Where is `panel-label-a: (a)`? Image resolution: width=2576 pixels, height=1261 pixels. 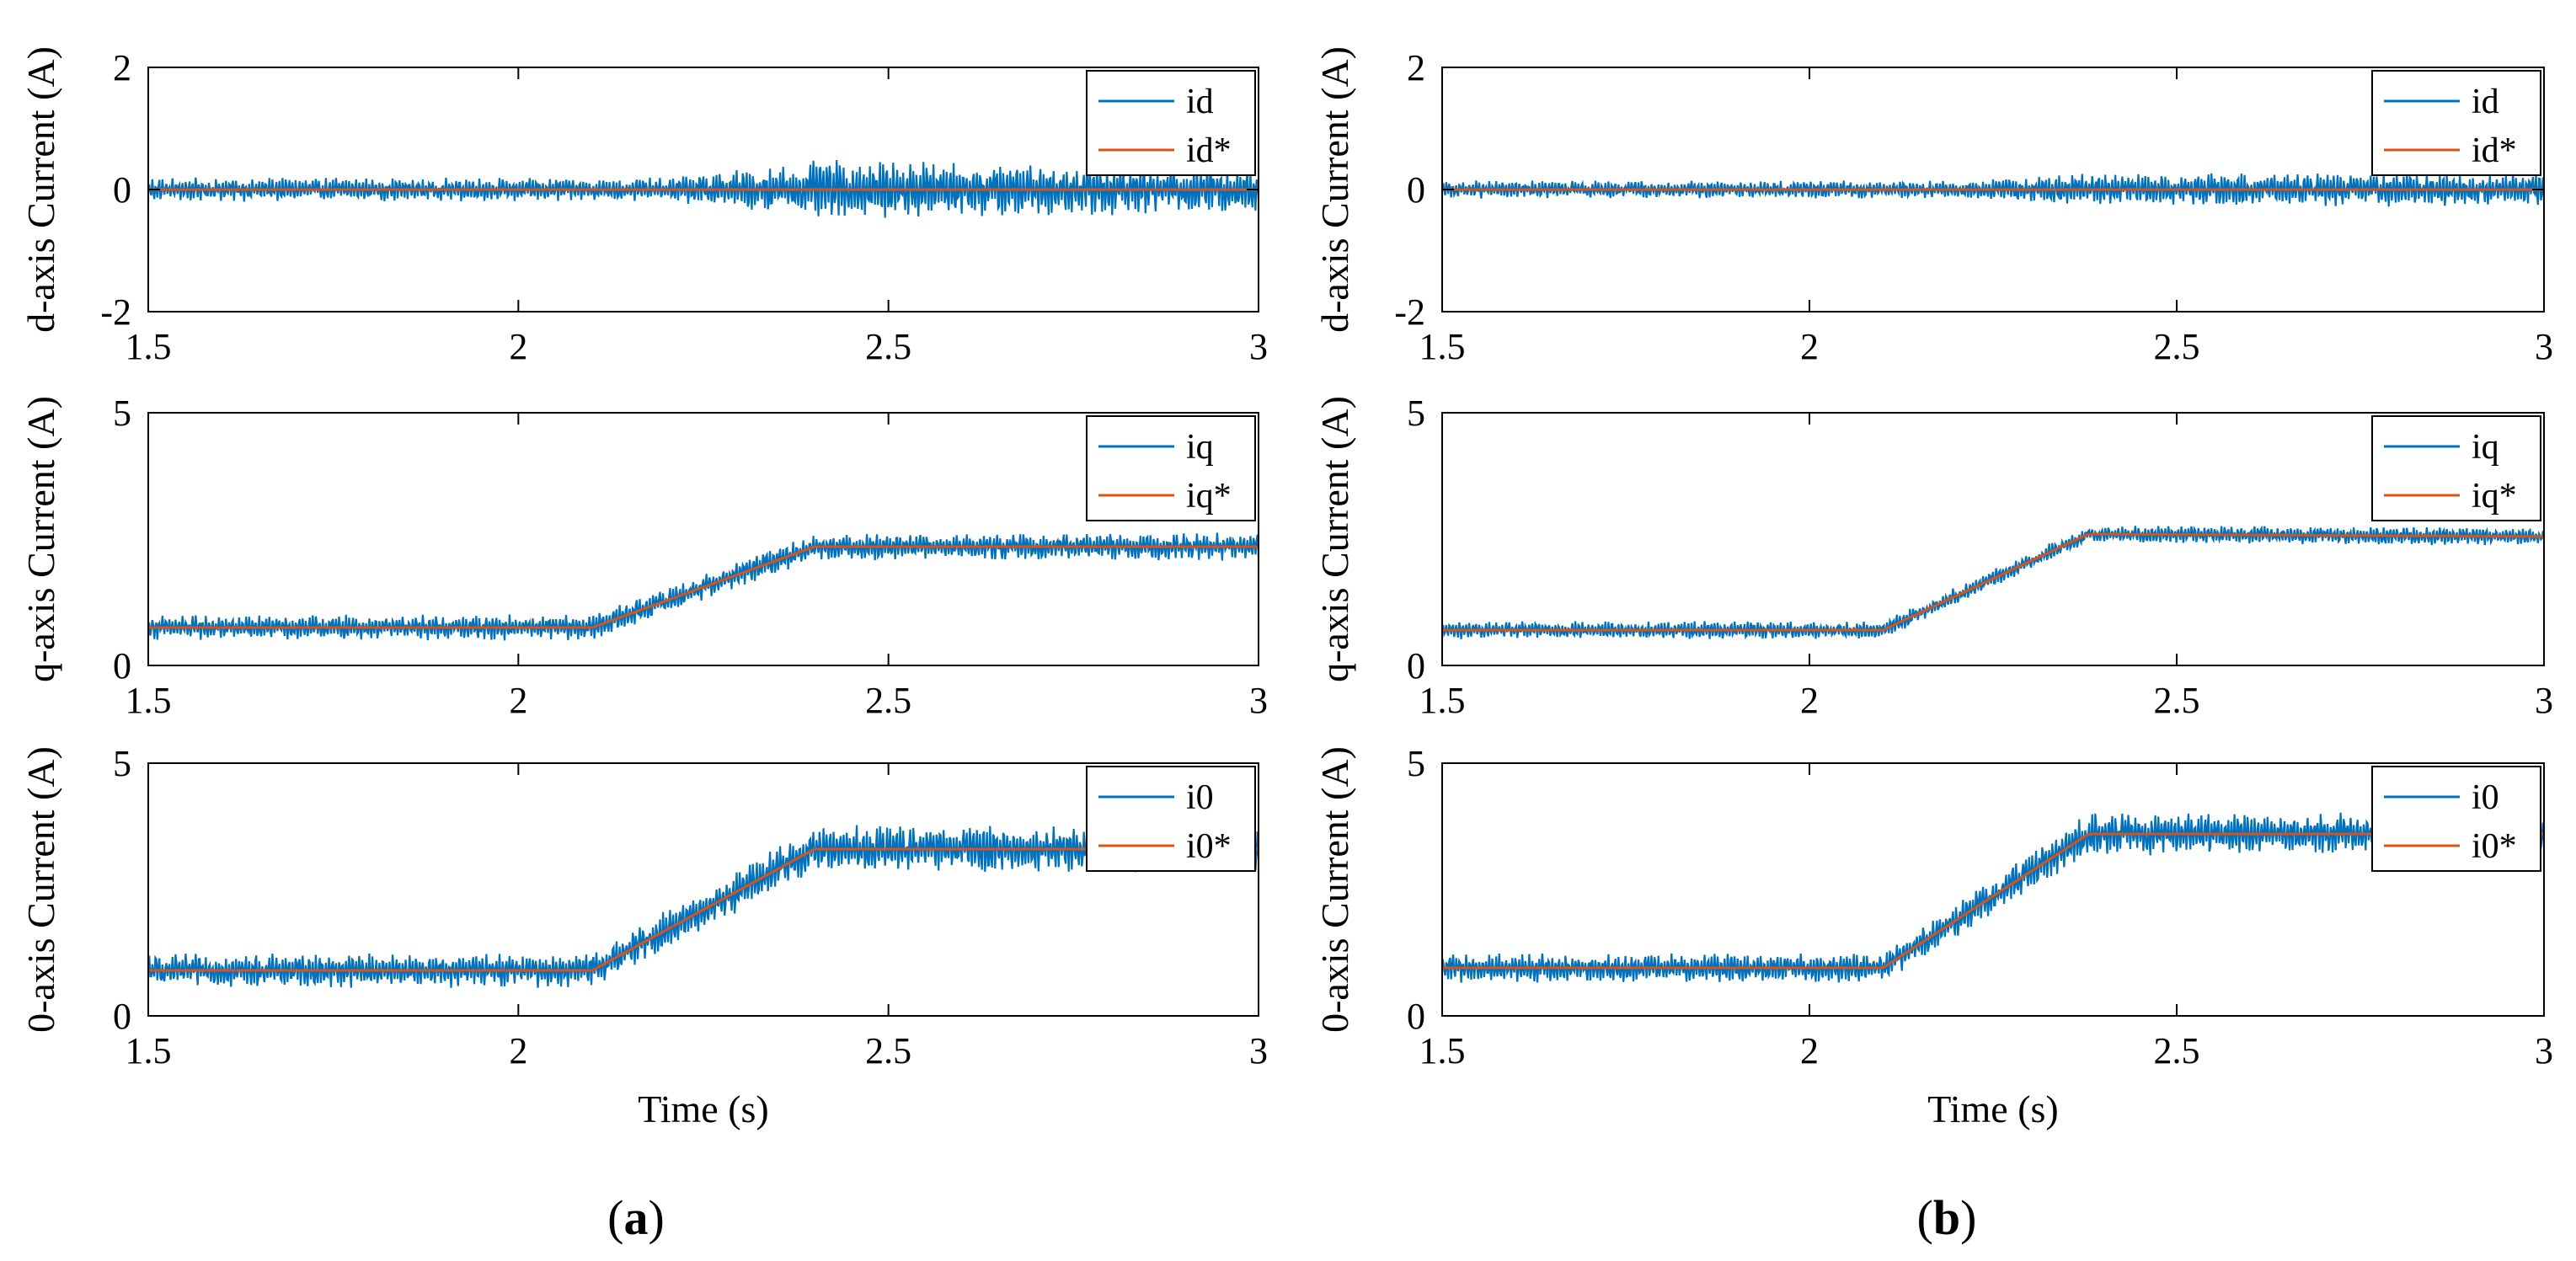 panel-label-a: (a) is located at coordinates (636, 1217).